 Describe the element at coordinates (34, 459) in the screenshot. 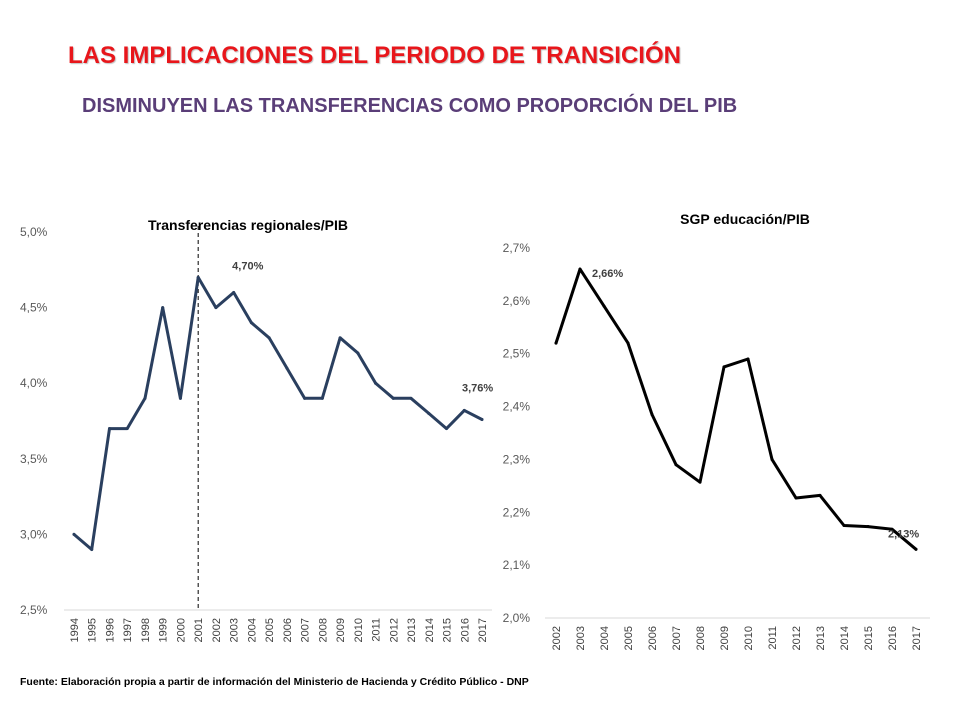

I see `left-y-tick-label: 3,5%` at that location.